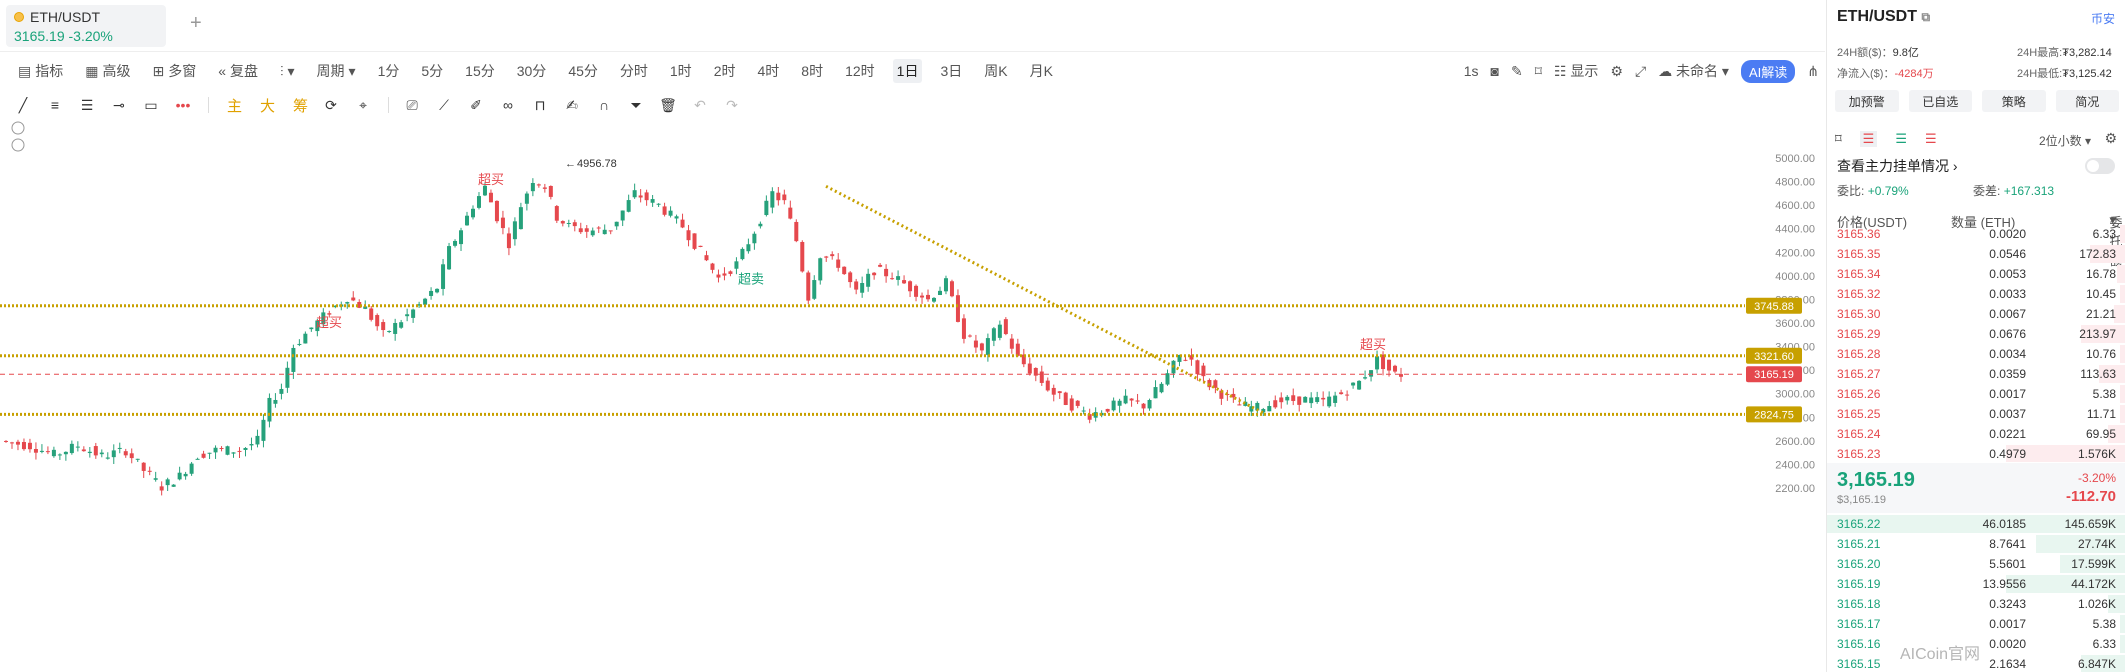 The height and width of the screenshot is (672, 2125). What do you see at coordinates (1976, 524) in the screenshot?
I see `bid-row: 3165.22 46.0185 145.659K` at bounding box center [1976, 524].